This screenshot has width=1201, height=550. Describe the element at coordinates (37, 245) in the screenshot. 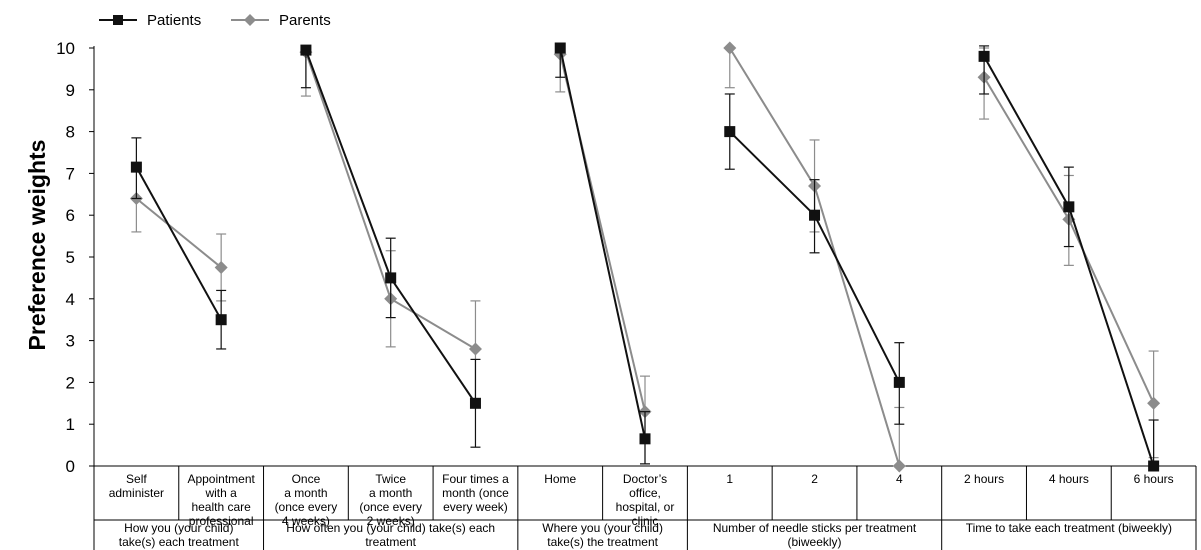

I see `y-axis-label: Preference weights` at that location.